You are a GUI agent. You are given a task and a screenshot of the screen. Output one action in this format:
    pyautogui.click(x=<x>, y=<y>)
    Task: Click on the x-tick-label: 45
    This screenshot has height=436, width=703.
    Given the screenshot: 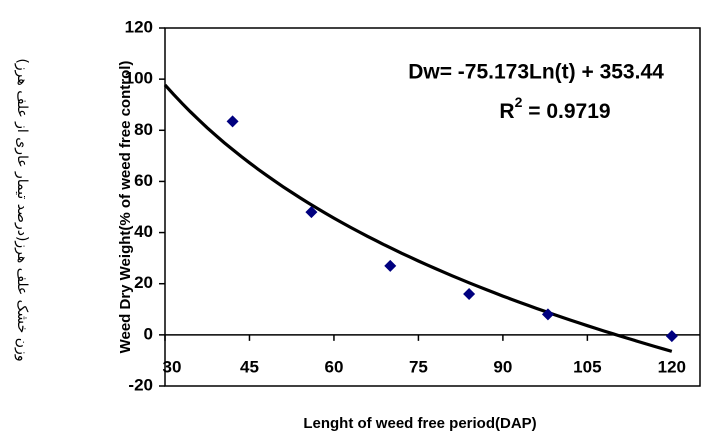 What is the action you would take?
    pyautogui.click(x=249, y=366)
    